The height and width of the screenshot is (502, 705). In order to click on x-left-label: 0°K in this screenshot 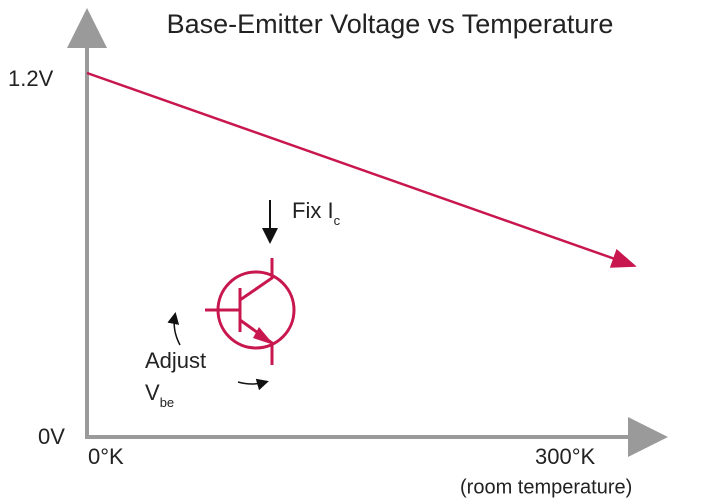, I will do `click(106, 456)`.